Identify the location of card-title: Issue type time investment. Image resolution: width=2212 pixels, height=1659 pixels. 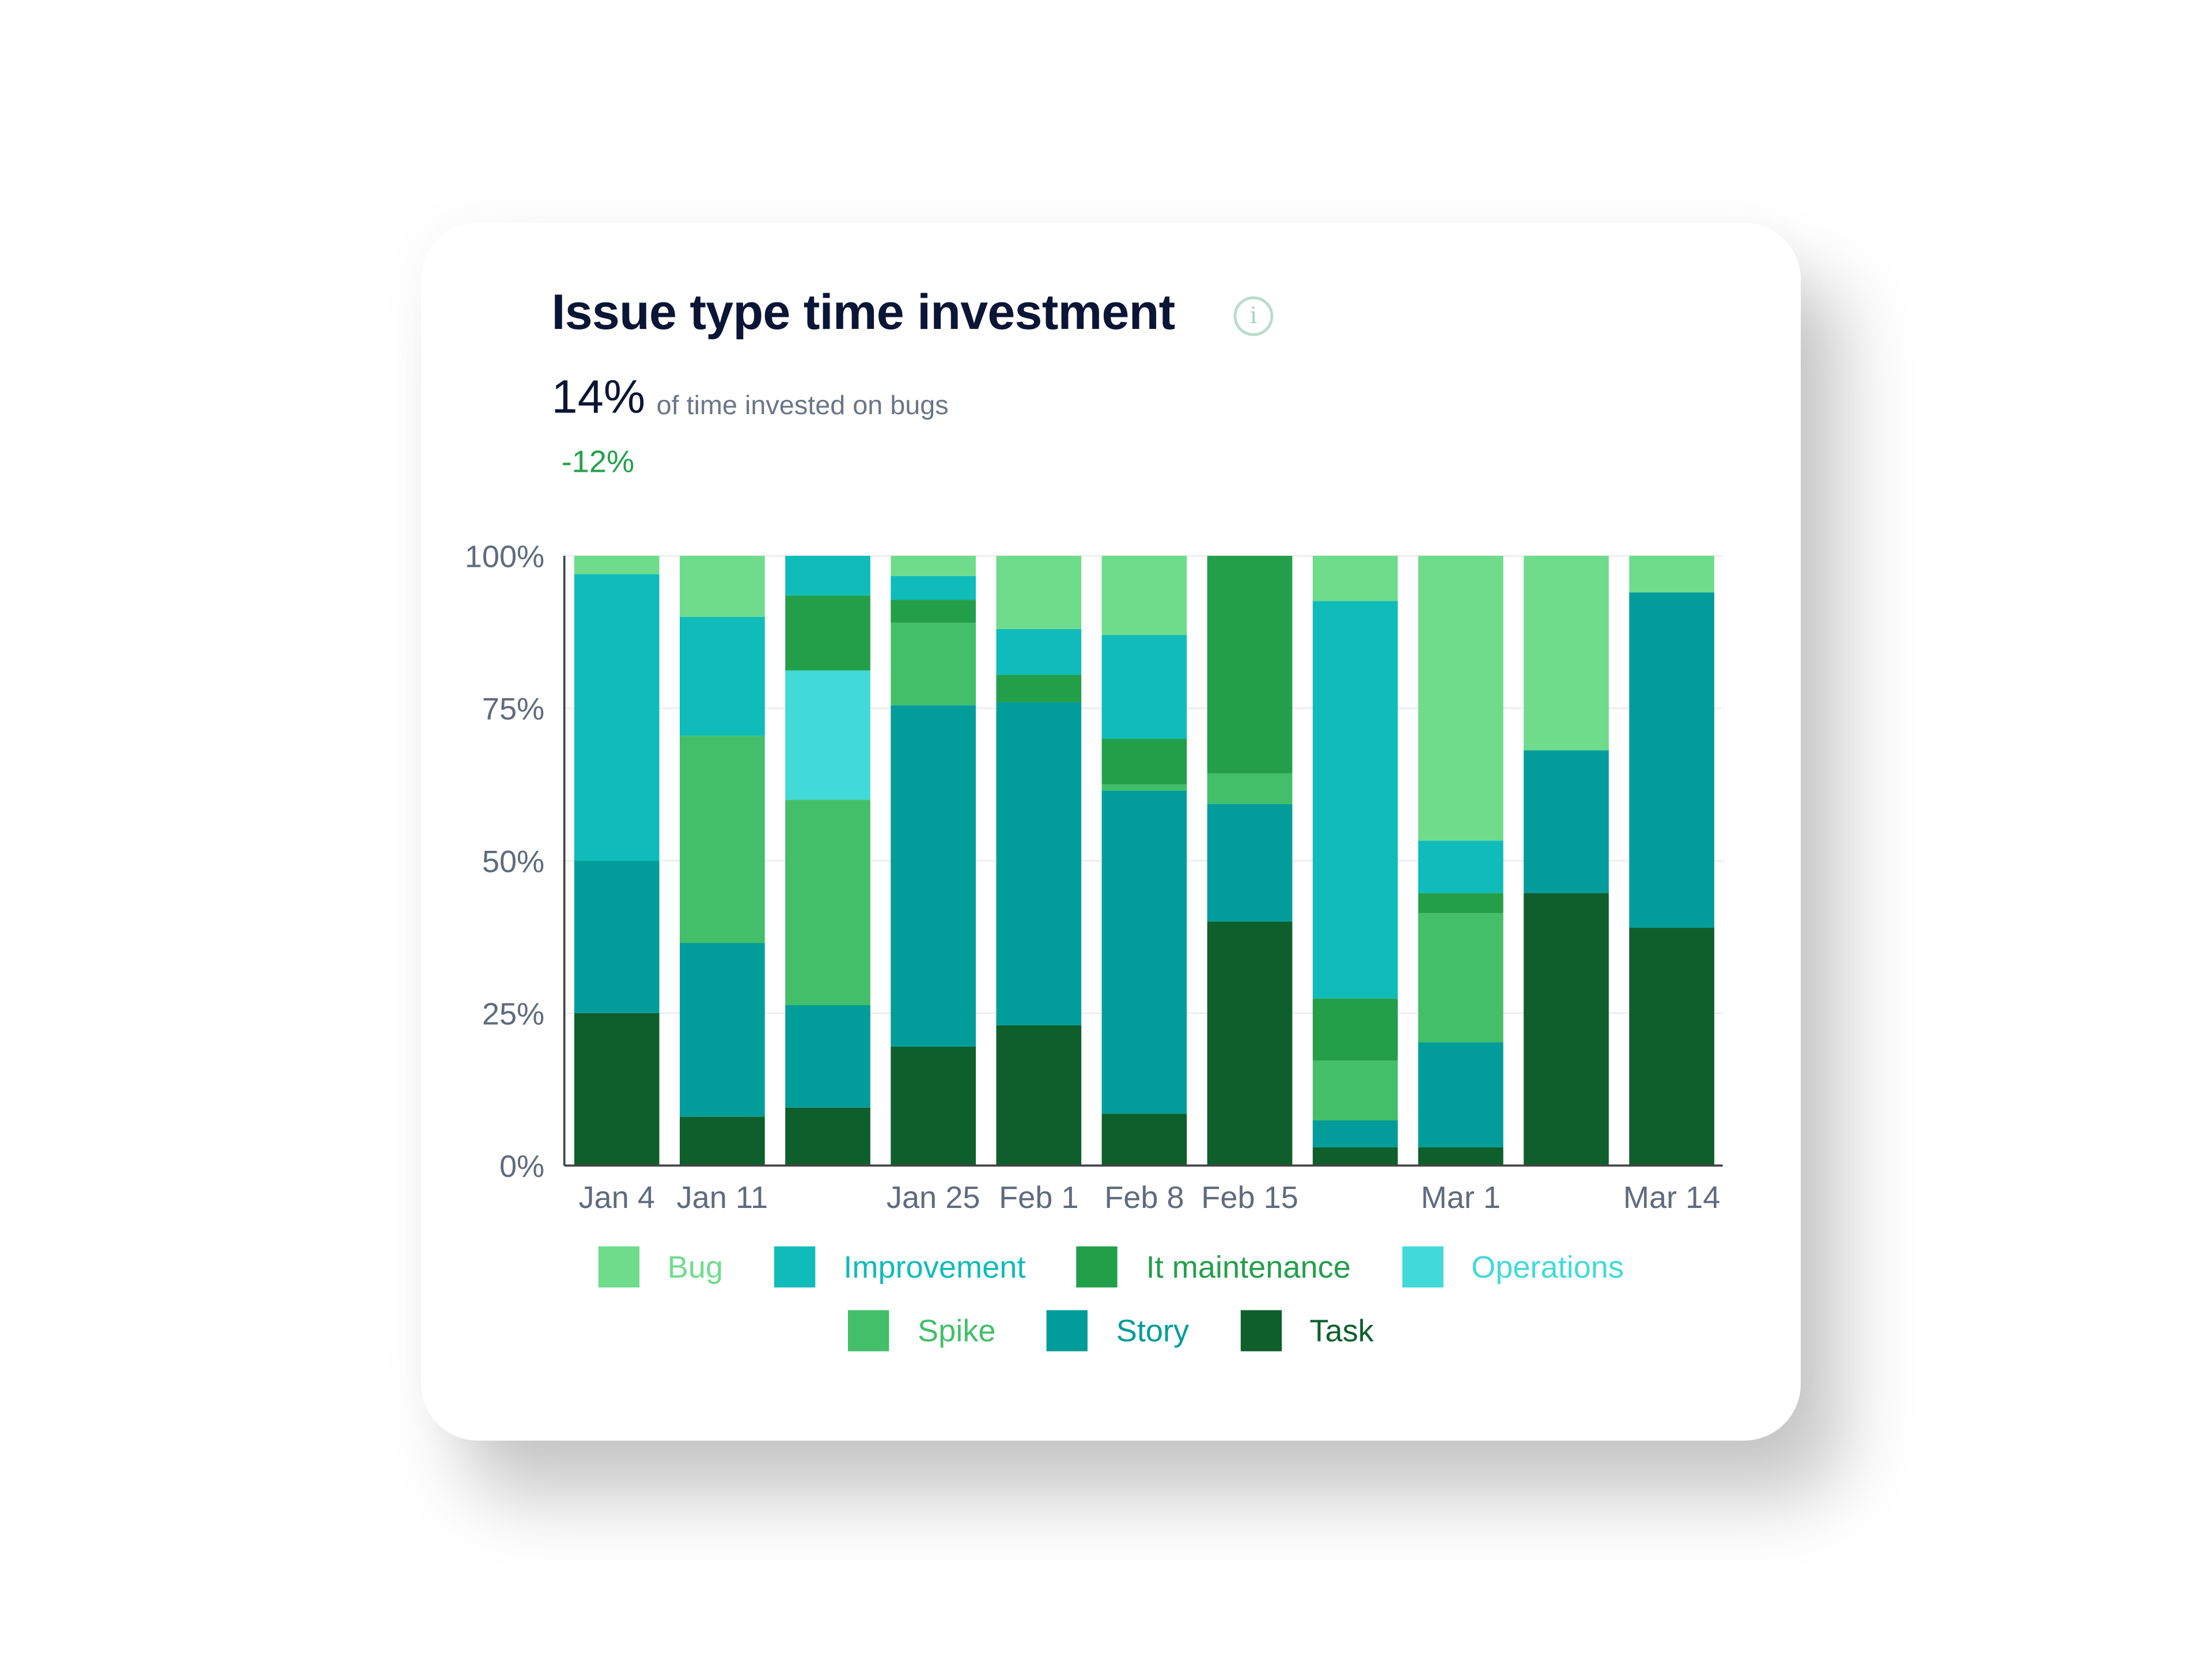
(863, 312).